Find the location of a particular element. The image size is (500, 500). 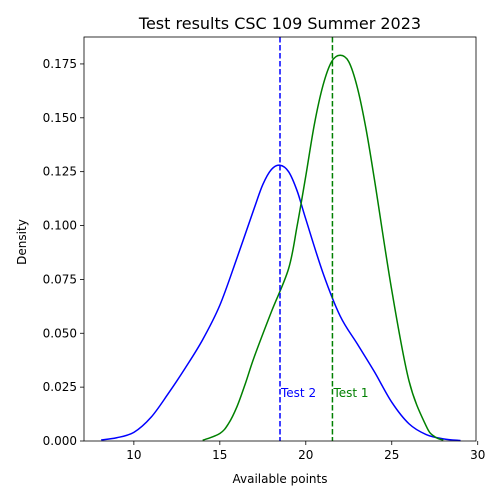

x-axis-label: Available points is located at coordinates (280, 479).